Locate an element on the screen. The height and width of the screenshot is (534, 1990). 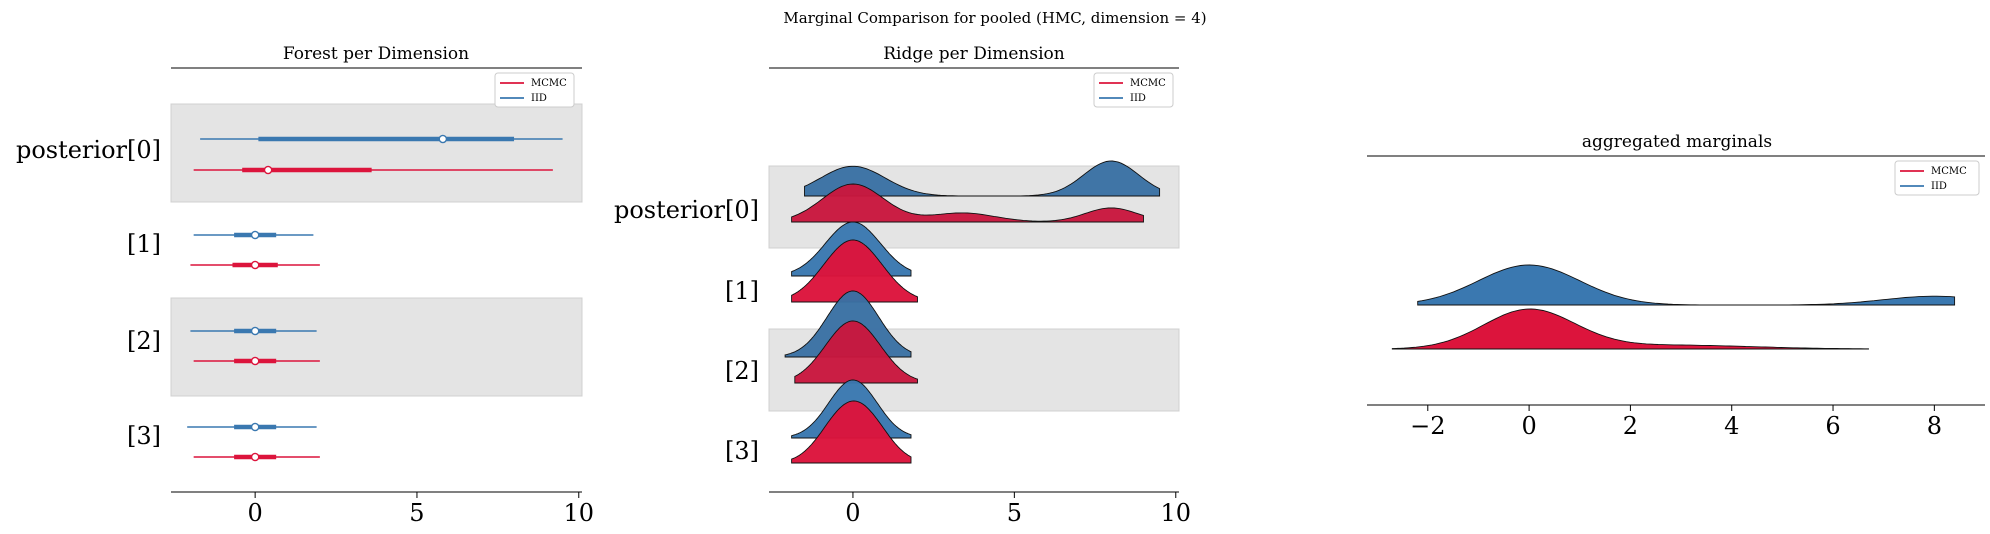
ridge-tick-label-0: 0 is located at coordinates (852, 513).